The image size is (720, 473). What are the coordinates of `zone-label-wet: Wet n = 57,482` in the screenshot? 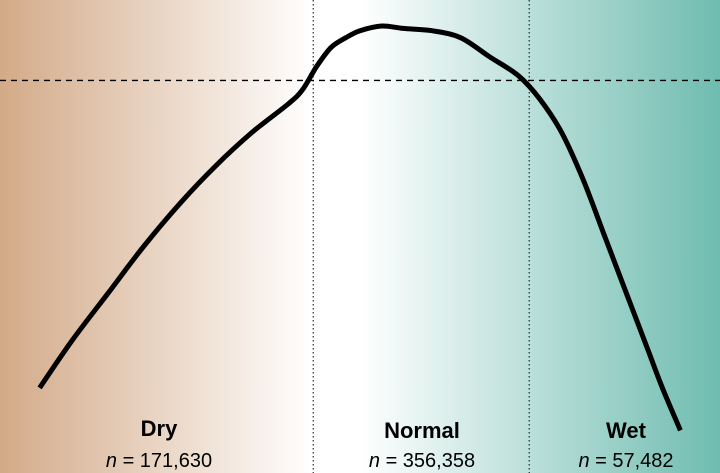 It's located at (625, 445).